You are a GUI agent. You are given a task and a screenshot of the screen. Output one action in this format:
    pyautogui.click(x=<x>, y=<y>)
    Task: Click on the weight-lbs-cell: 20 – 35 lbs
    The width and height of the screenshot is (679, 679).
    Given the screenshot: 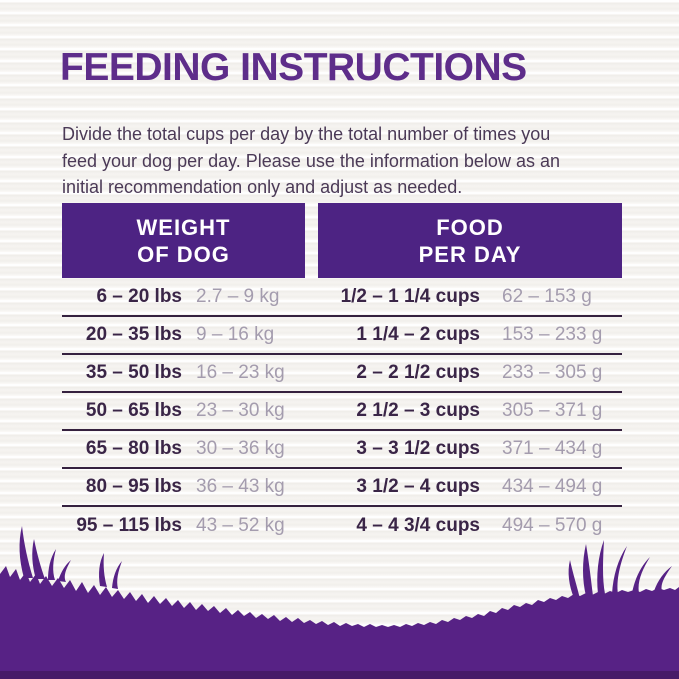 What is the action you would take?
    pyautogui.click(x=133, y=334)
    